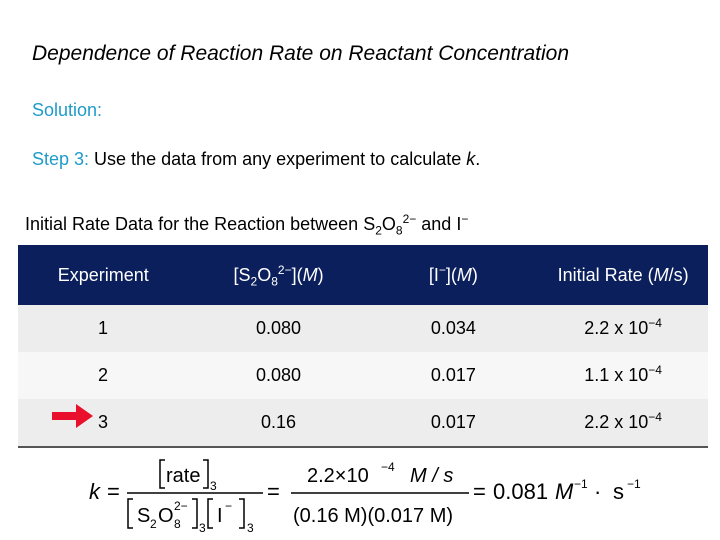 The height and width of the screenshot is (540, 720). What do you see at coordinates (465, 219) in the screenshot?
I see `caption-sup: −` at bounding box center [465, 219].